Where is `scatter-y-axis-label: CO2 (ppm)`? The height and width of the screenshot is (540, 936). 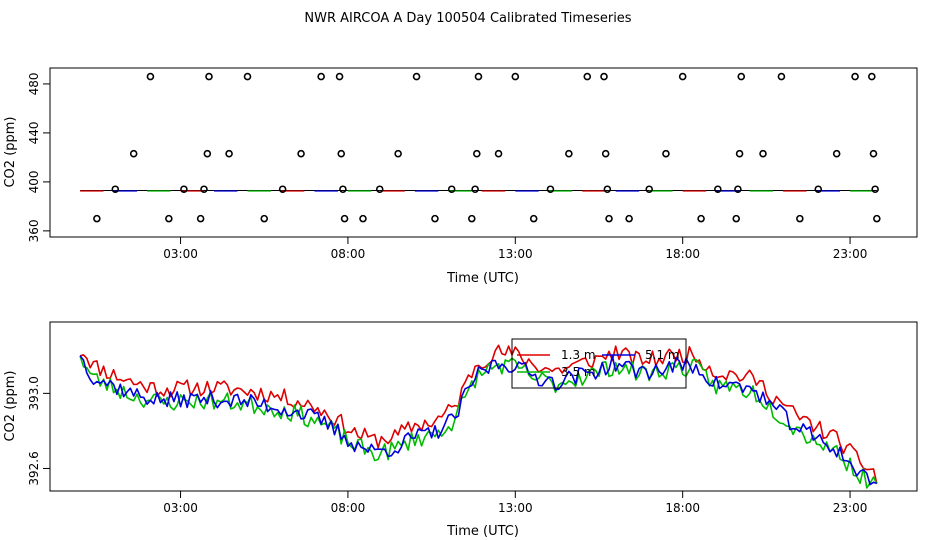 scatter-y-axis-label: CO2 (ppm) is located at coordinates (10, 151).